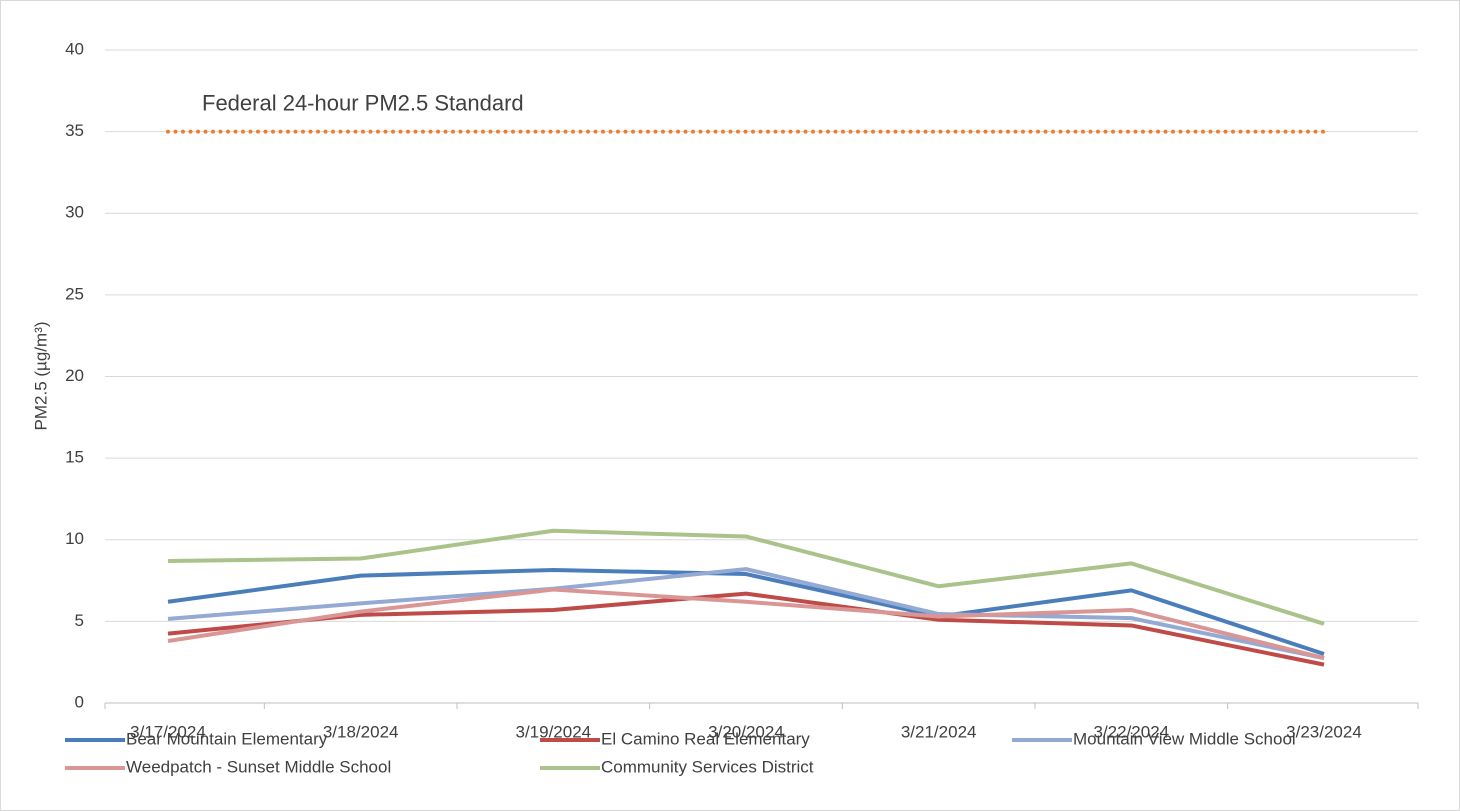 This screenshot has width=1460, height=811. What do you see at coordinates (74, 457) in the screenshot?
I see `y-tick-label: 15` at bounding box center [74, 457].